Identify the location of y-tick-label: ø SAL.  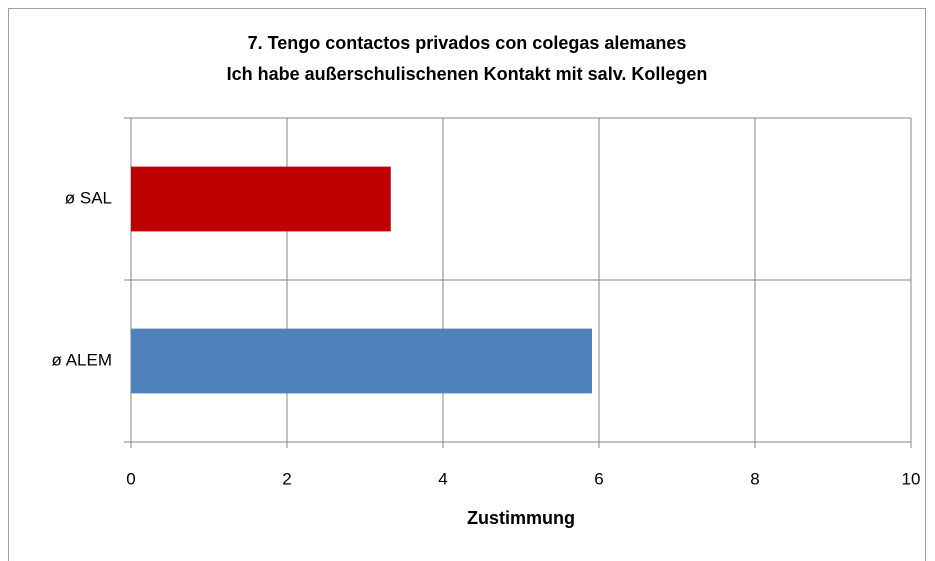
(88, 197).